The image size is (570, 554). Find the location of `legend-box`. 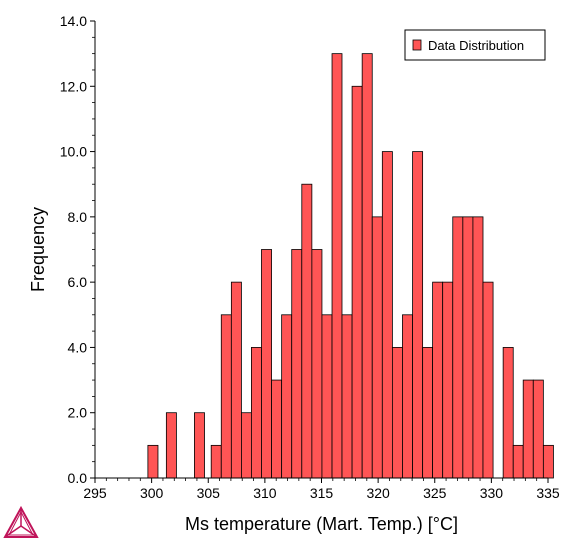

legend-box is located at coordinates (475, 45).